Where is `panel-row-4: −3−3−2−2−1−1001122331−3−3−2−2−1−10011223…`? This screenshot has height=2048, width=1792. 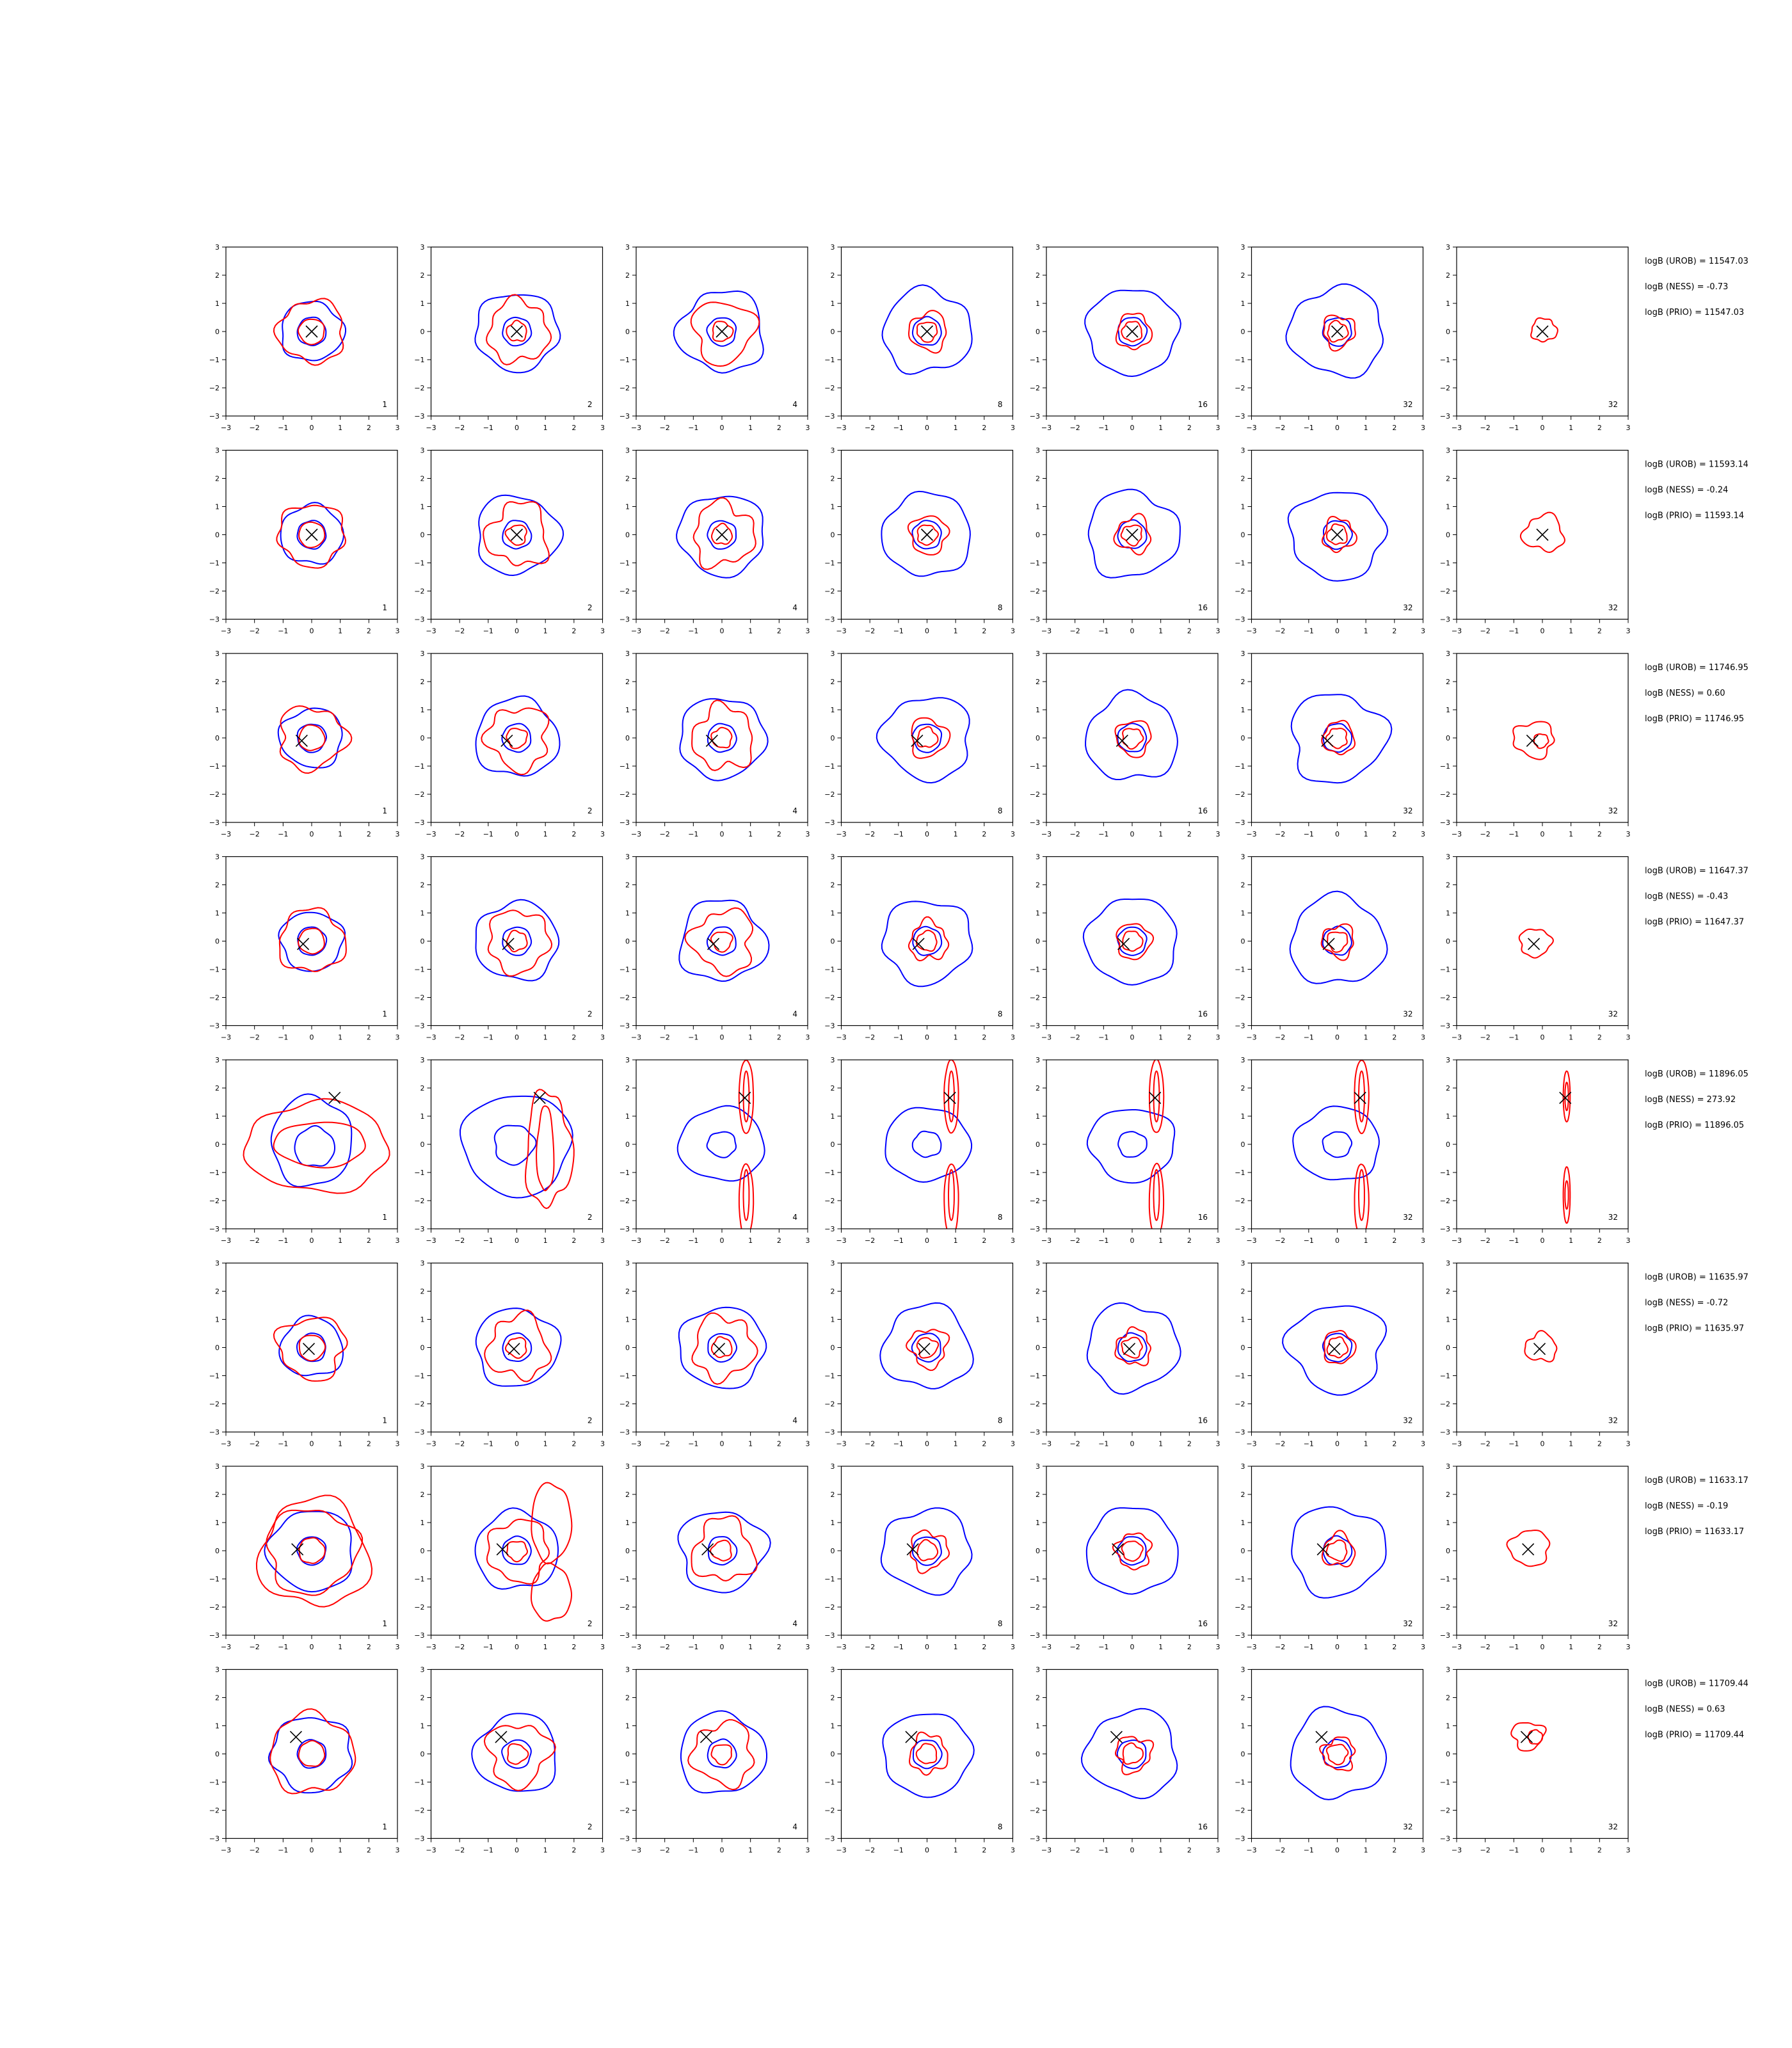 panel-row-4: −3−3−2−2−1−1001122331−3−3−2−2−1−10011223… is located at coordinates (978, 947).